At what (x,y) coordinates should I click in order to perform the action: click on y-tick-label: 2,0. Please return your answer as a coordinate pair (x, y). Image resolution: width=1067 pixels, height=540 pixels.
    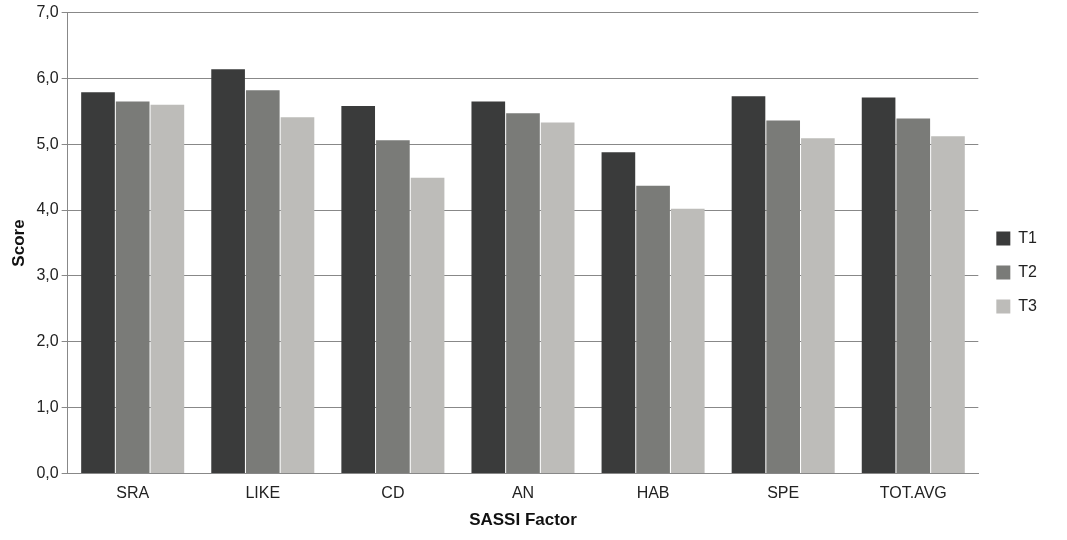
    Looking at the image, I should click on (47, 341).